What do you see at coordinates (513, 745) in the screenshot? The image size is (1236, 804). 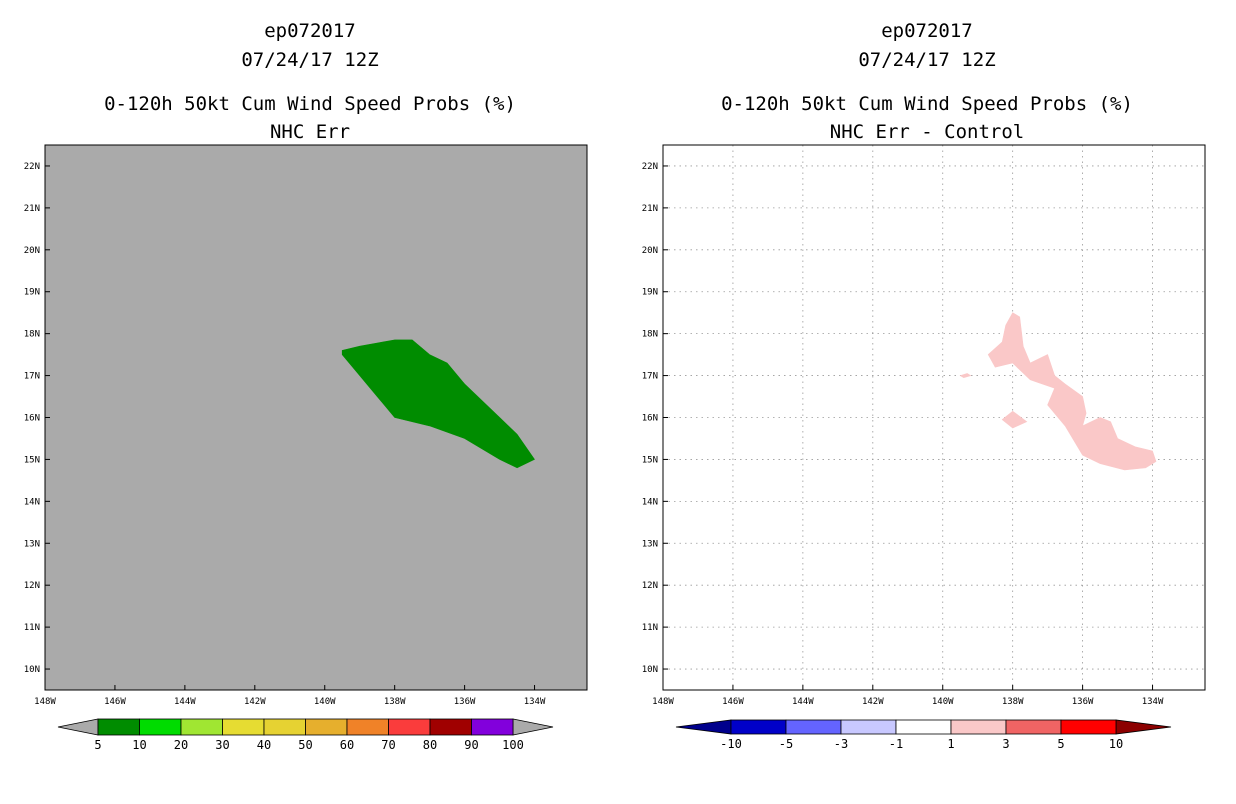 I see `left-colorbar-label: 100` at bounding box center [513, 745].